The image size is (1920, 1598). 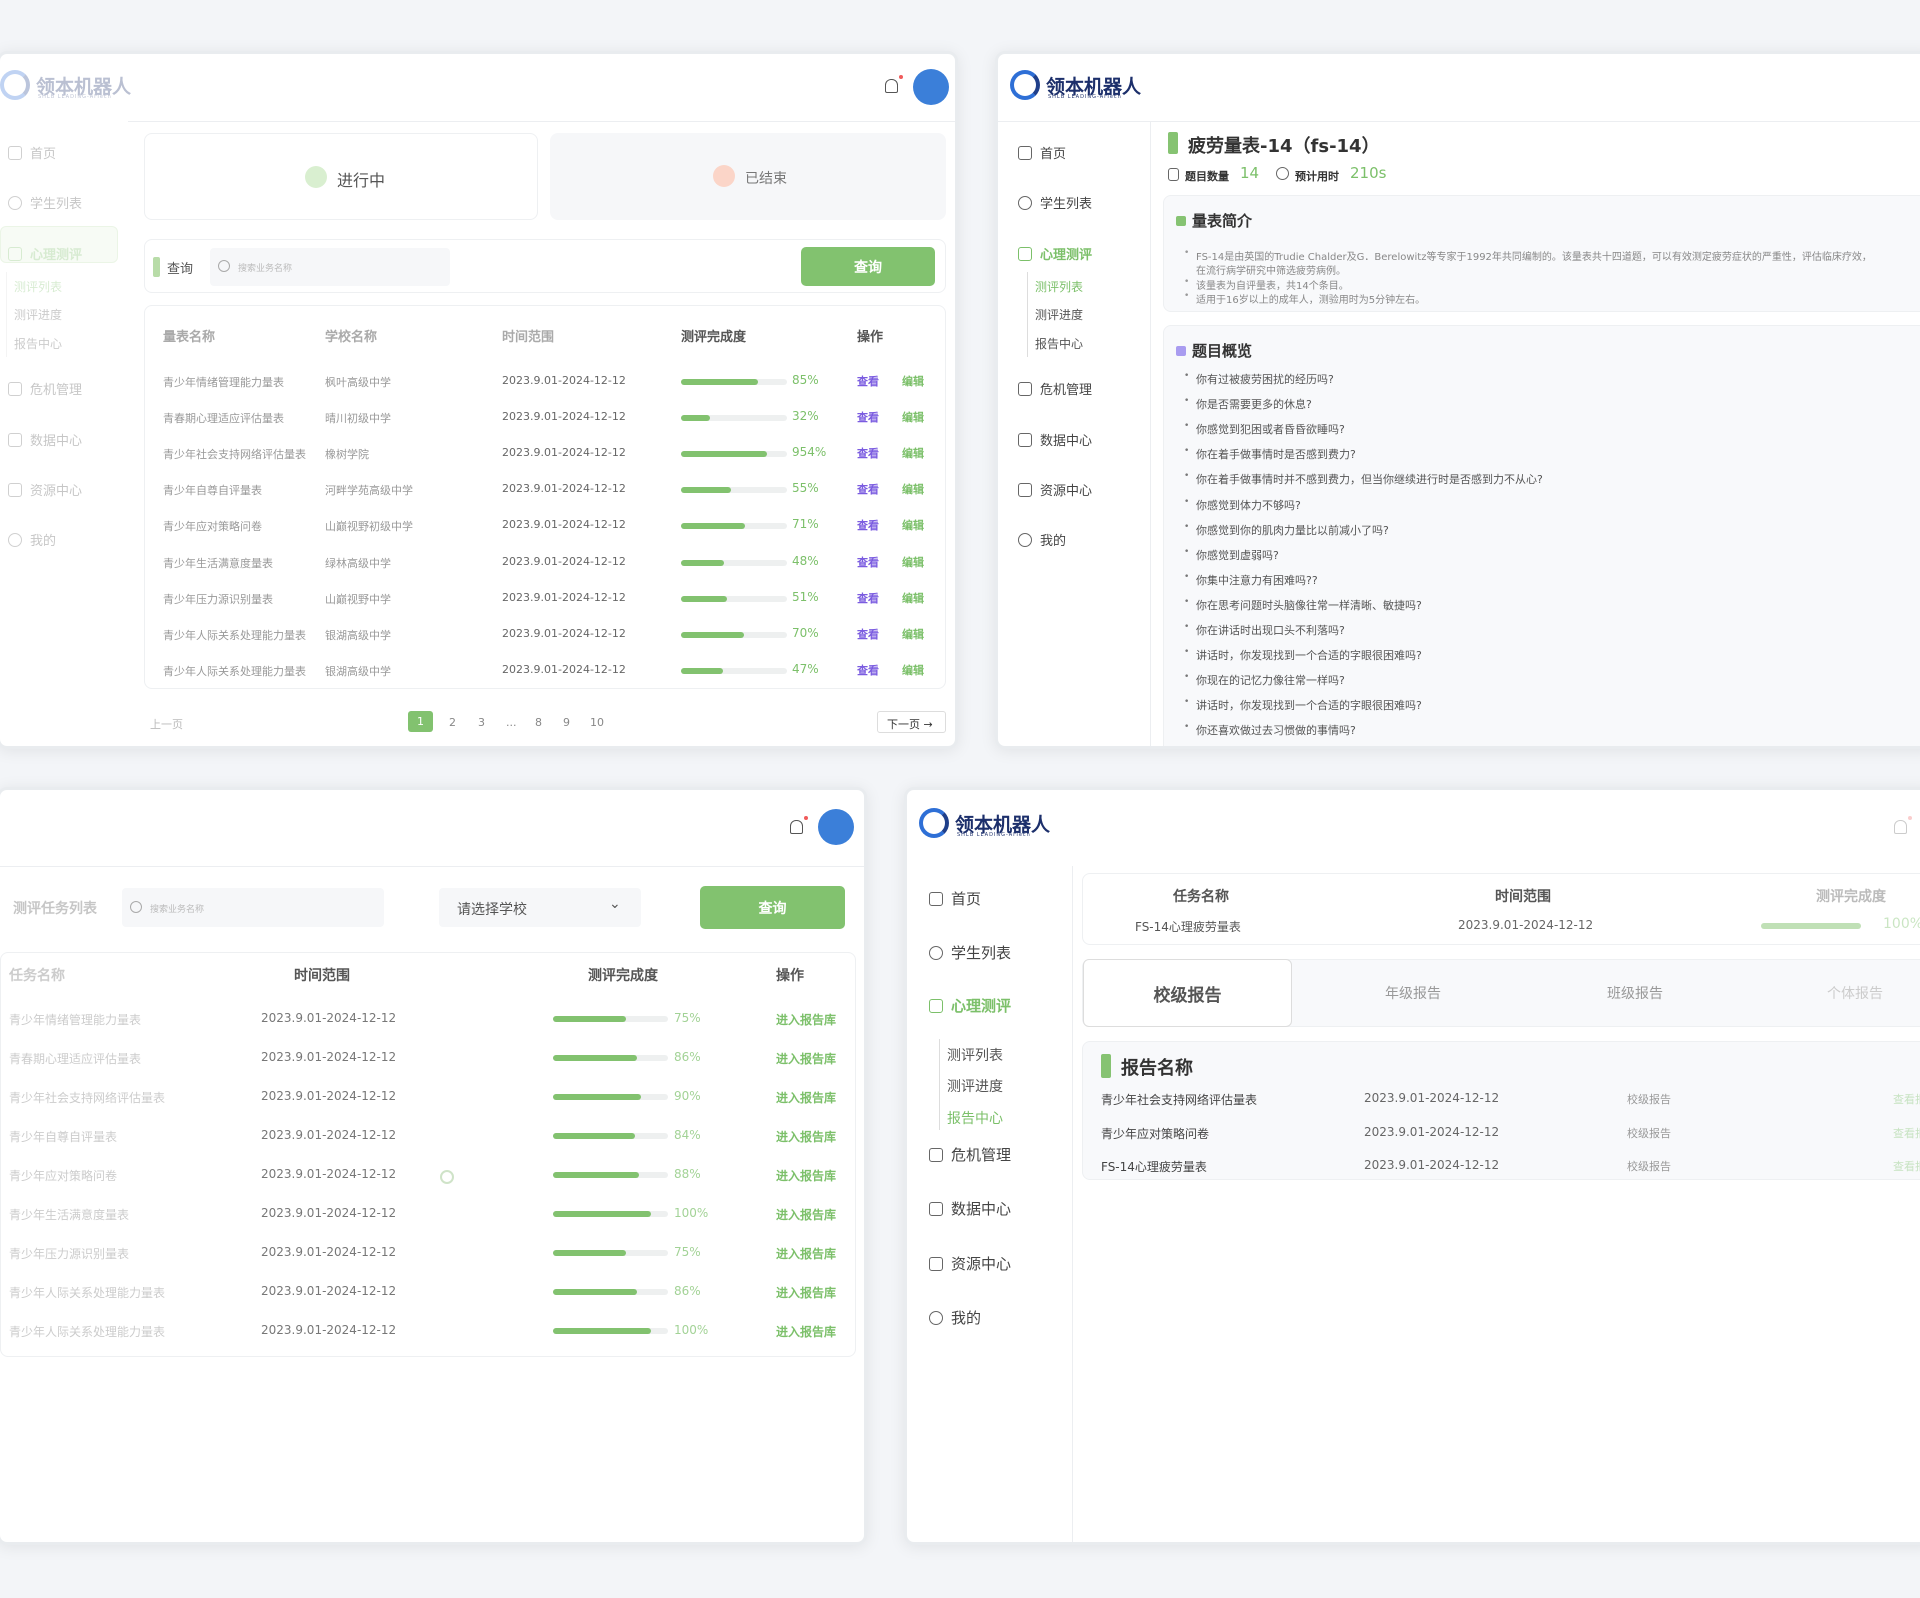 What do you see at coordinates (545, 266) in the screenshot?
I see `search-bar: 查询 搜索业务名称 查询` at bounding box center [545, 266].